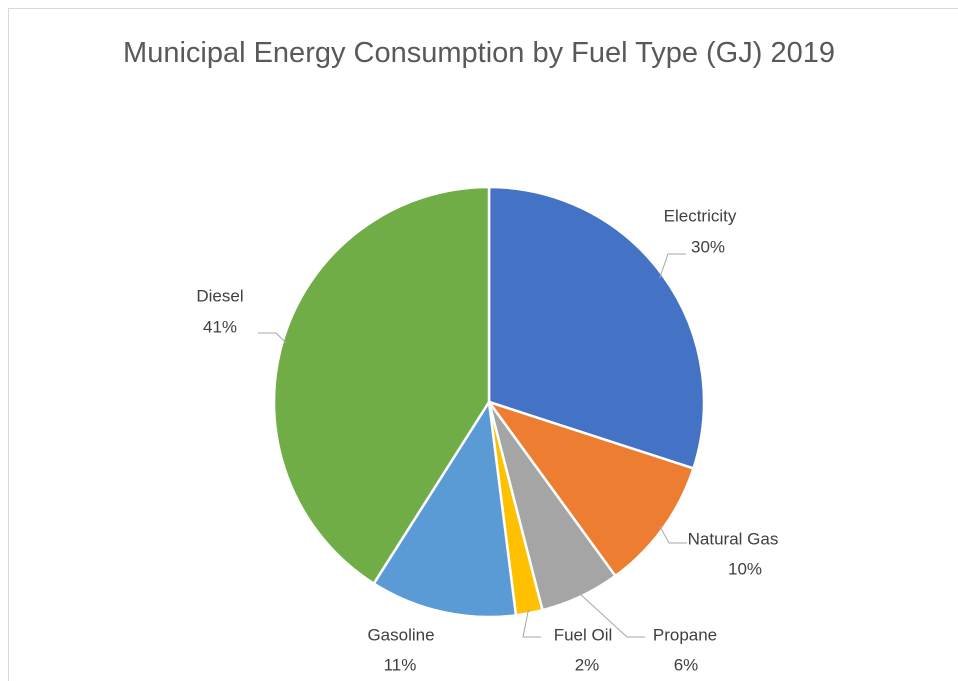  I want to click on data-label-name: Diesel, so click(219, 295).